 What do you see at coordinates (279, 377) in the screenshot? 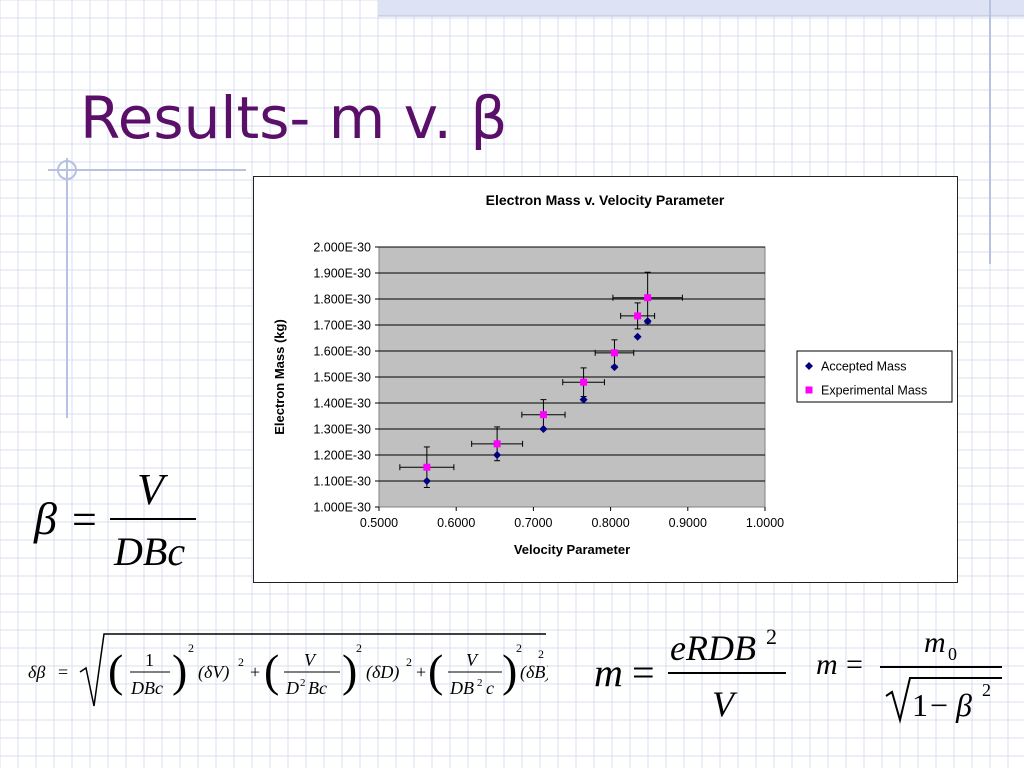
I see `y-axis-label: Electron Mass (kg)` at bounding box center [279, 377].